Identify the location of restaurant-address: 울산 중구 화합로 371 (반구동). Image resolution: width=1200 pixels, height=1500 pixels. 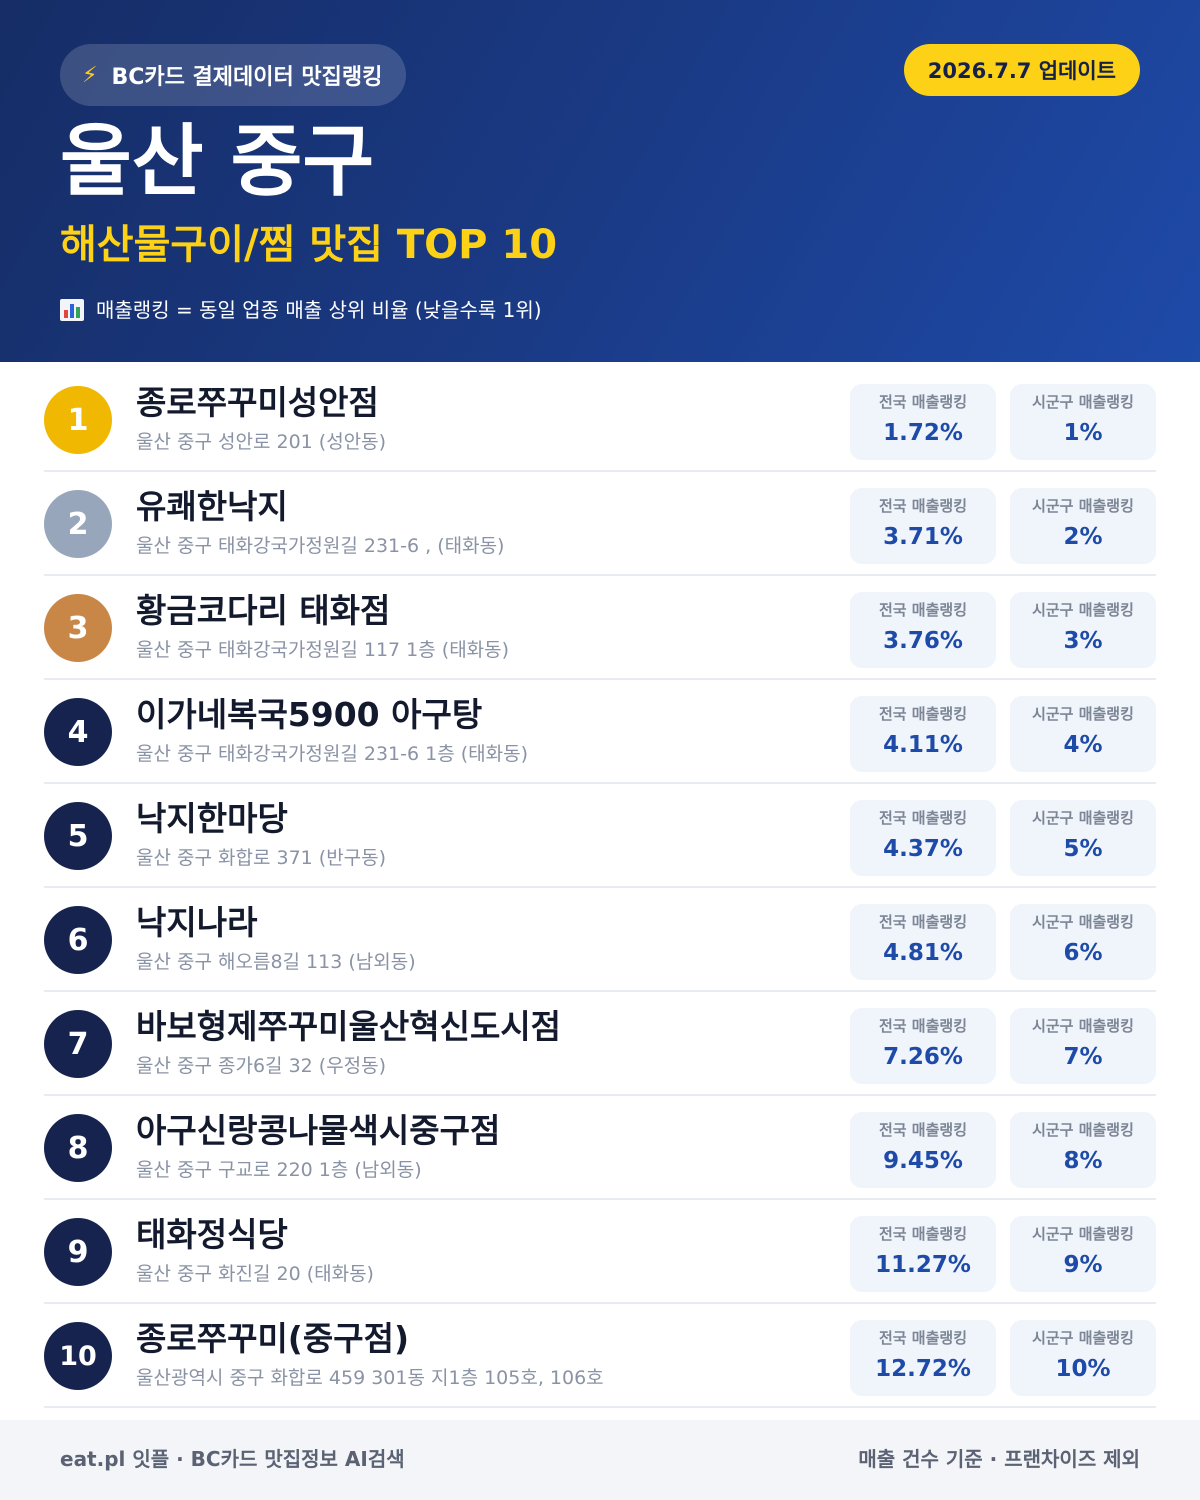
(261, 858).